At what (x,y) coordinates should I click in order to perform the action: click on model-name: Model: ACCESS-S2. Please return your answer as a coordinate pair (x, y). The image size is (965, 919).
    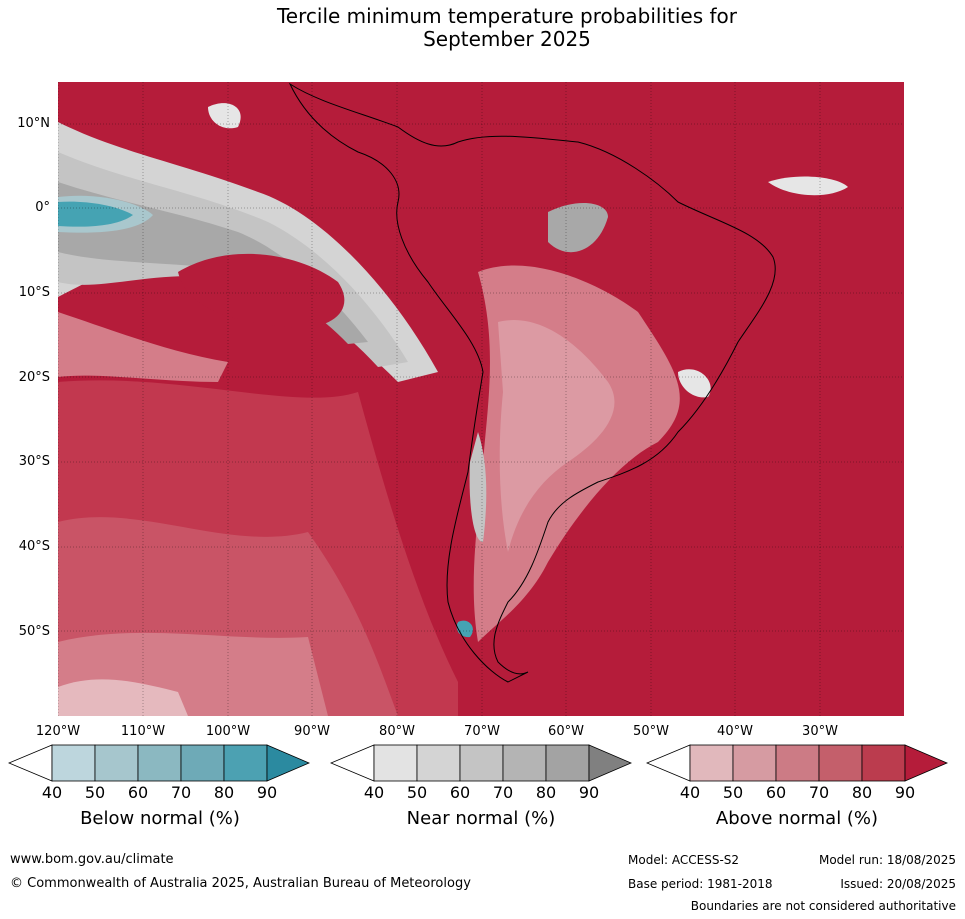
    Looking at the image, I should click on (684, 860).